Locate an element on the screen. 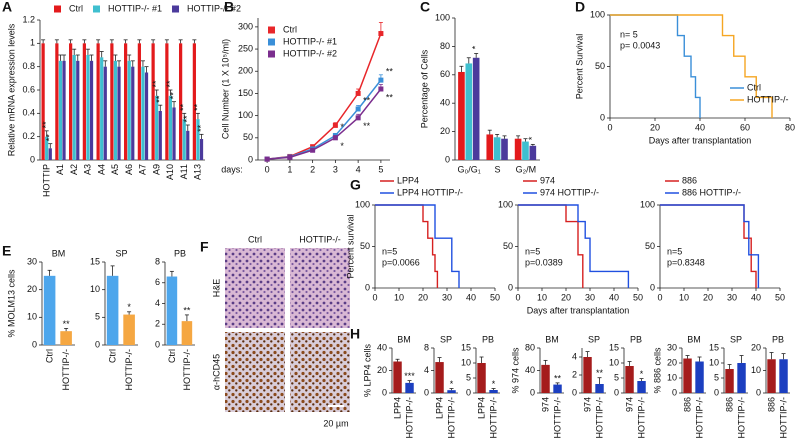 This screenshot has width=800, height=438. x-tick-label: 886 is located at coordinates (771, 404).